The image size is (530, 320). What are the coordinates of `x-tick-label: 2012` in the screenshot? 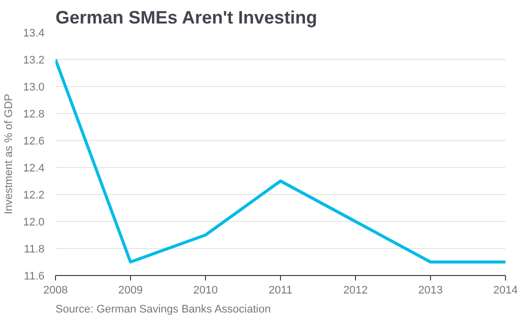 It's located at (355, 290).